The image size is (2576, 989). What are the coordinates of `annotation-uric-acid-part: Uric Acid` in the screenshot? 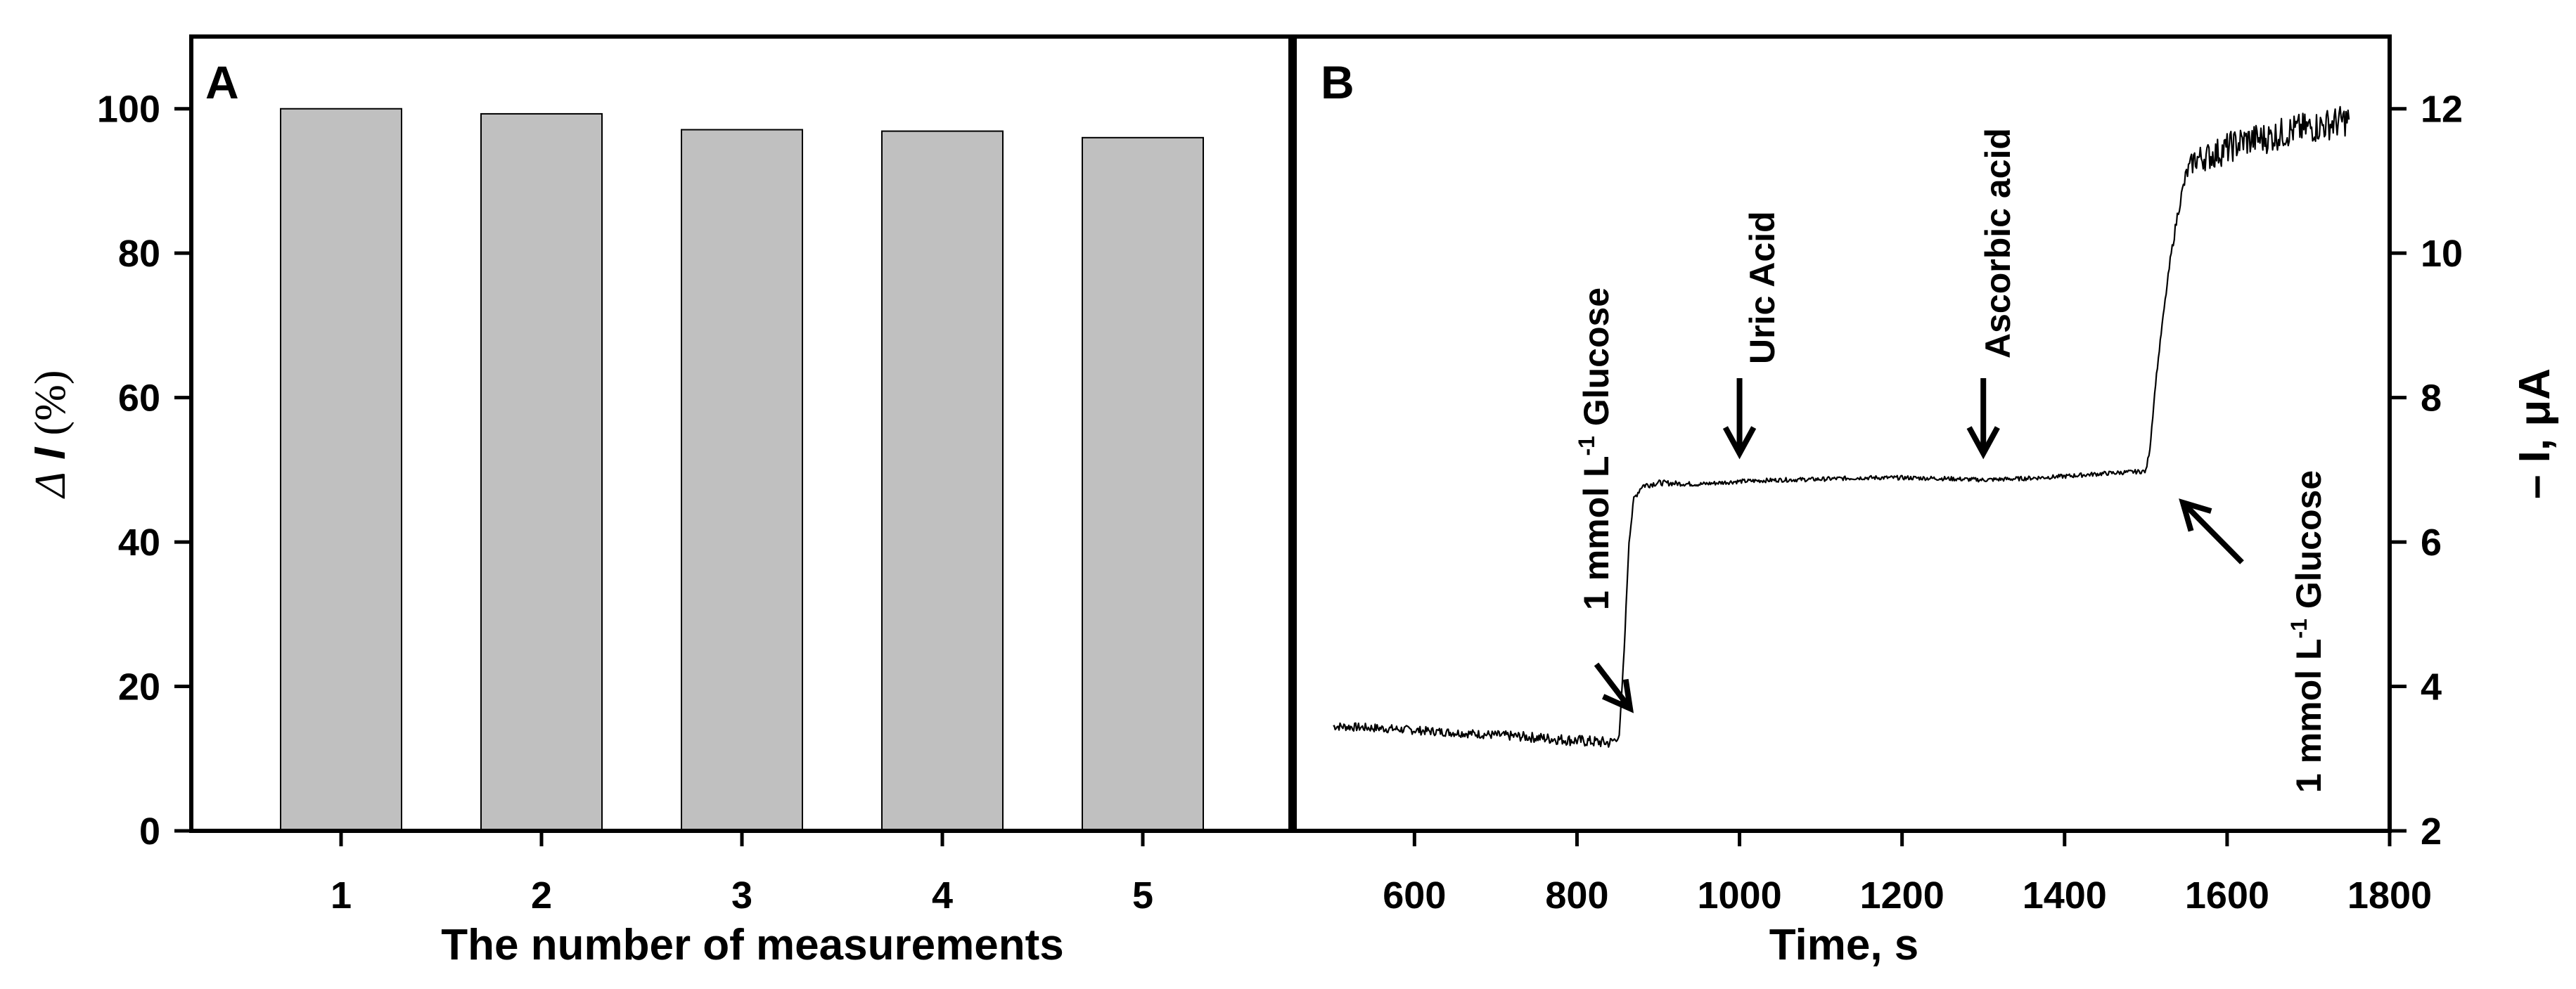 It's located at (1762, 287).